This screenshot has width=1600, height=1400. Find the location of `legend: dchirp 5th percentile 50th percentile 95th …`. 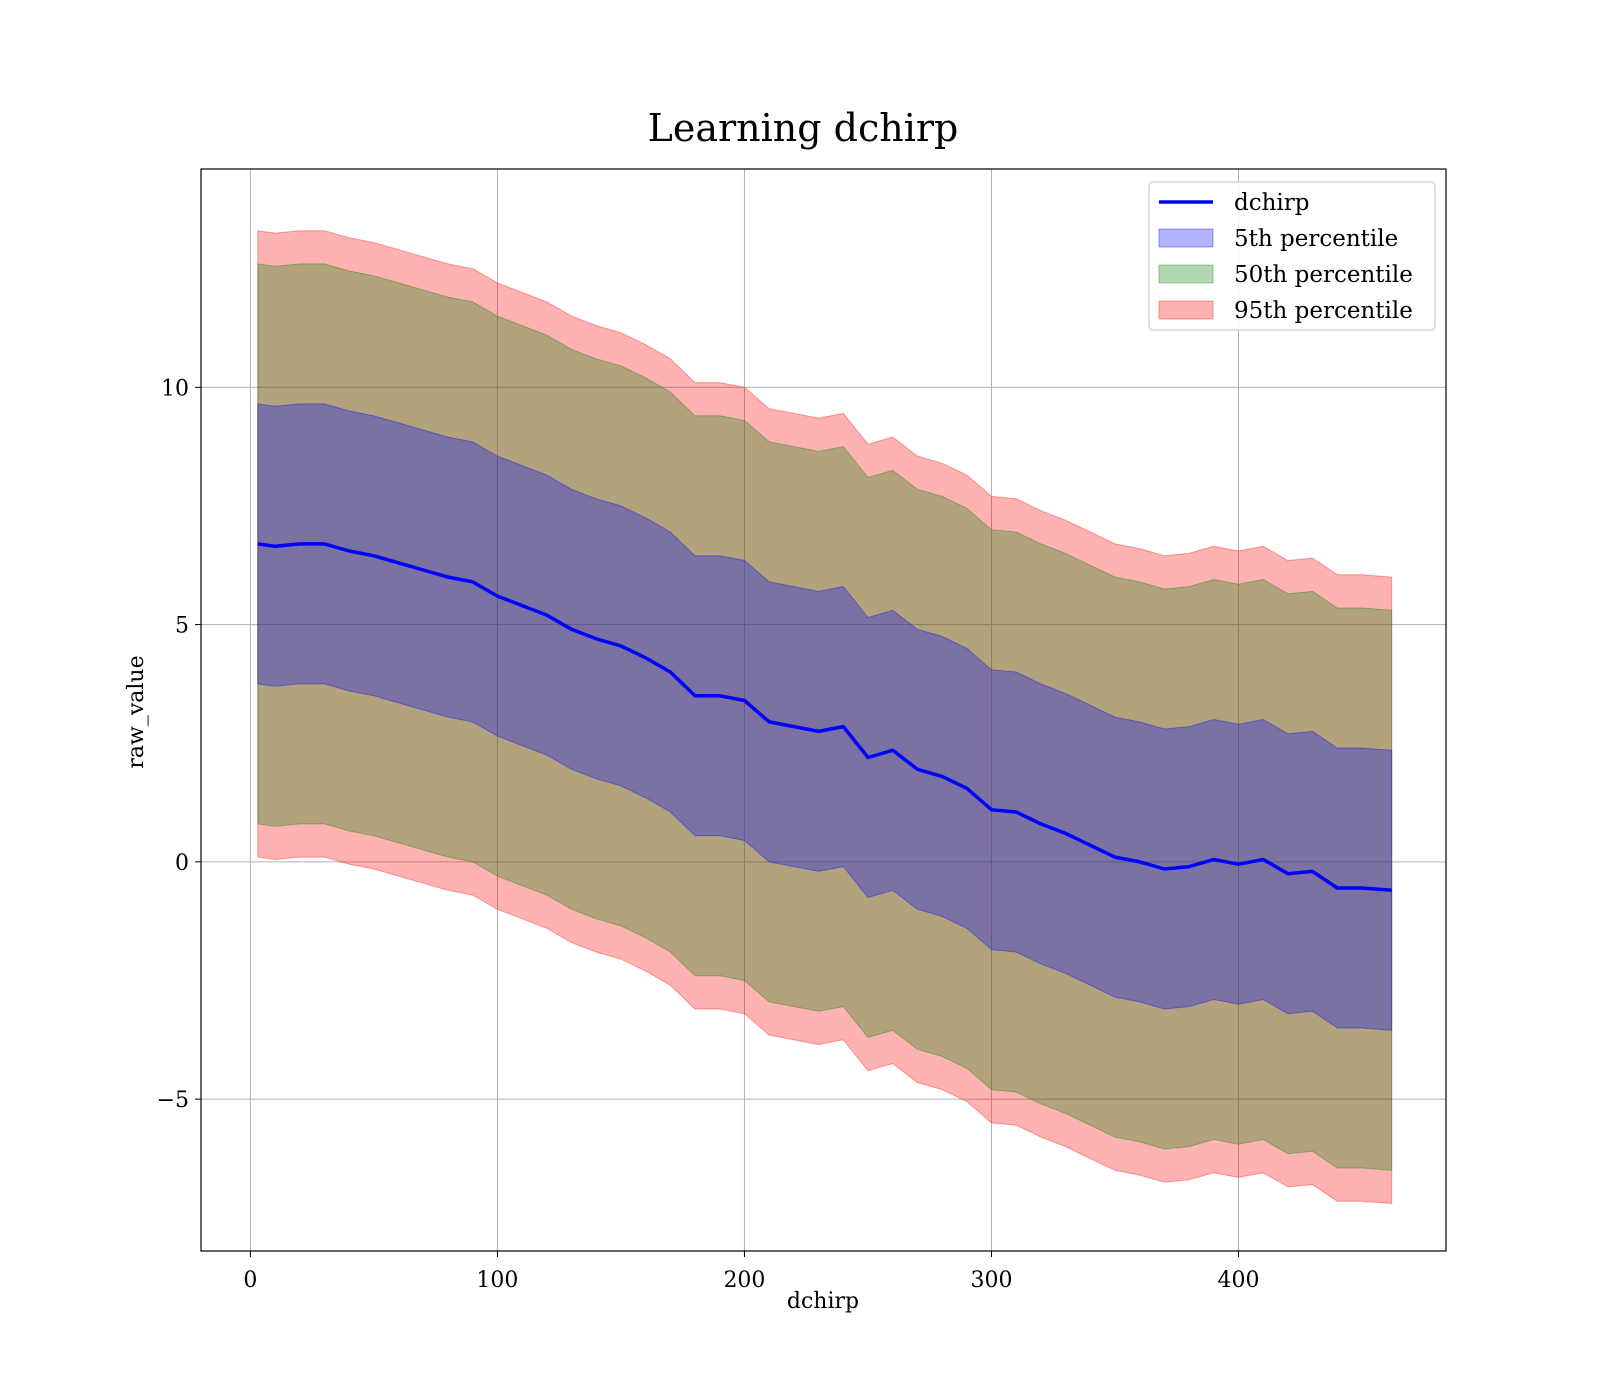

legend: dchirp 5th percentile 50th percentile 95th … is located at coordinates (1292, 256).